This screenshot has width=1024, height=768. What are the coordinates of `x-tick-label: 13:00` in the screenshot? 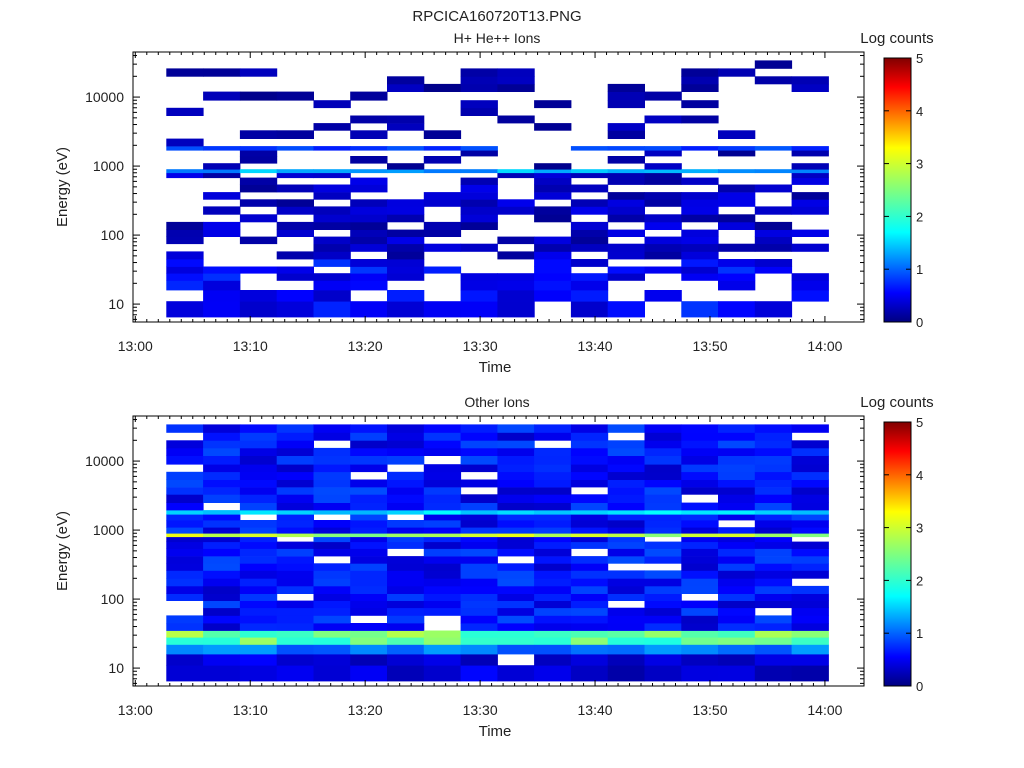 It's located at (135, 710).